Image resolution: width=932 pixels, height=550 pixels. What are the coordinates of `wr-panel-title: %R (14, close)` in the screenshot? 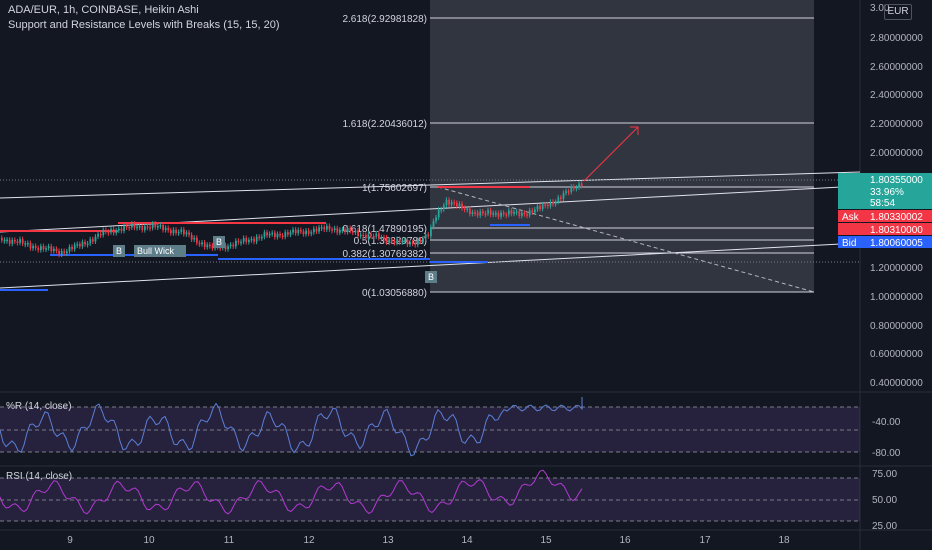 It's located at (39, 406).